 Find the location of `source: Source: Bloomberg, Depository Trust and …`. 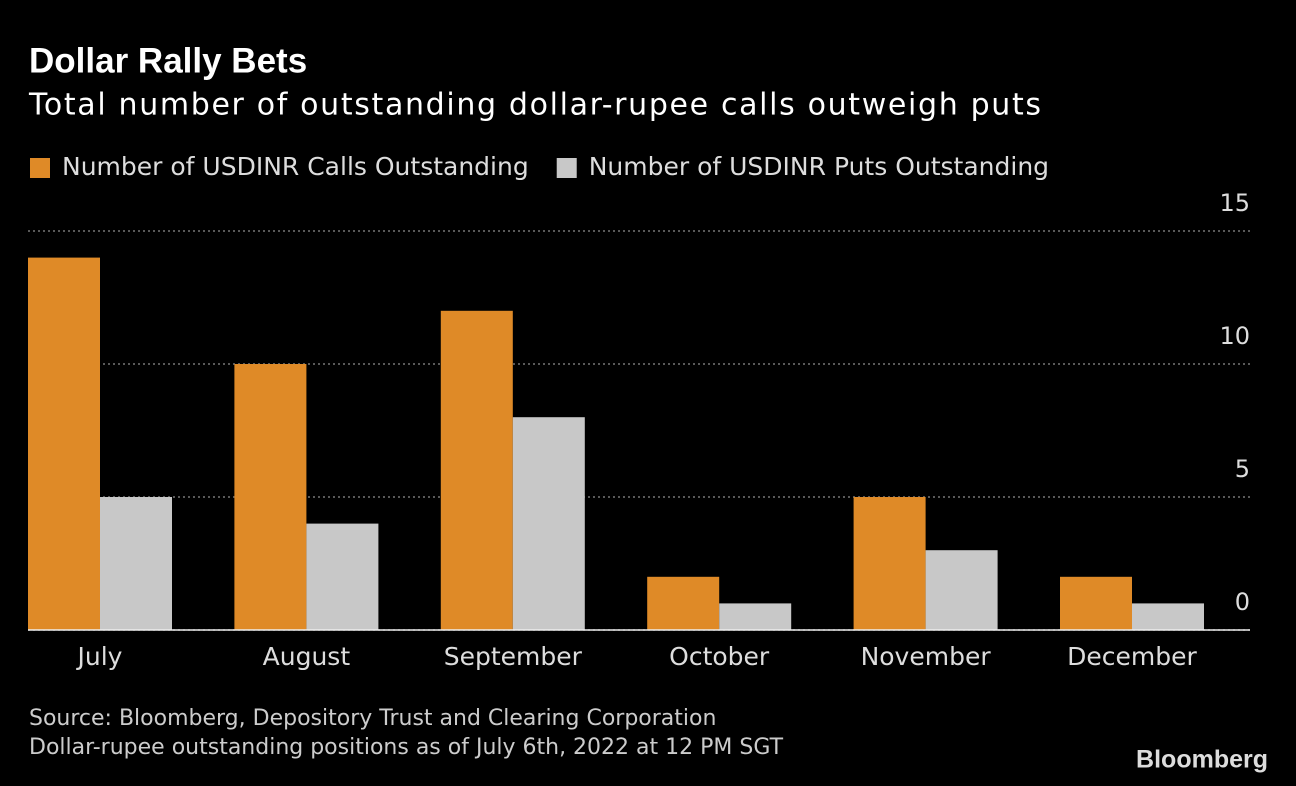

source: Source: Bloomberg, Depository Trust and … is located at coordinates (372, 718).